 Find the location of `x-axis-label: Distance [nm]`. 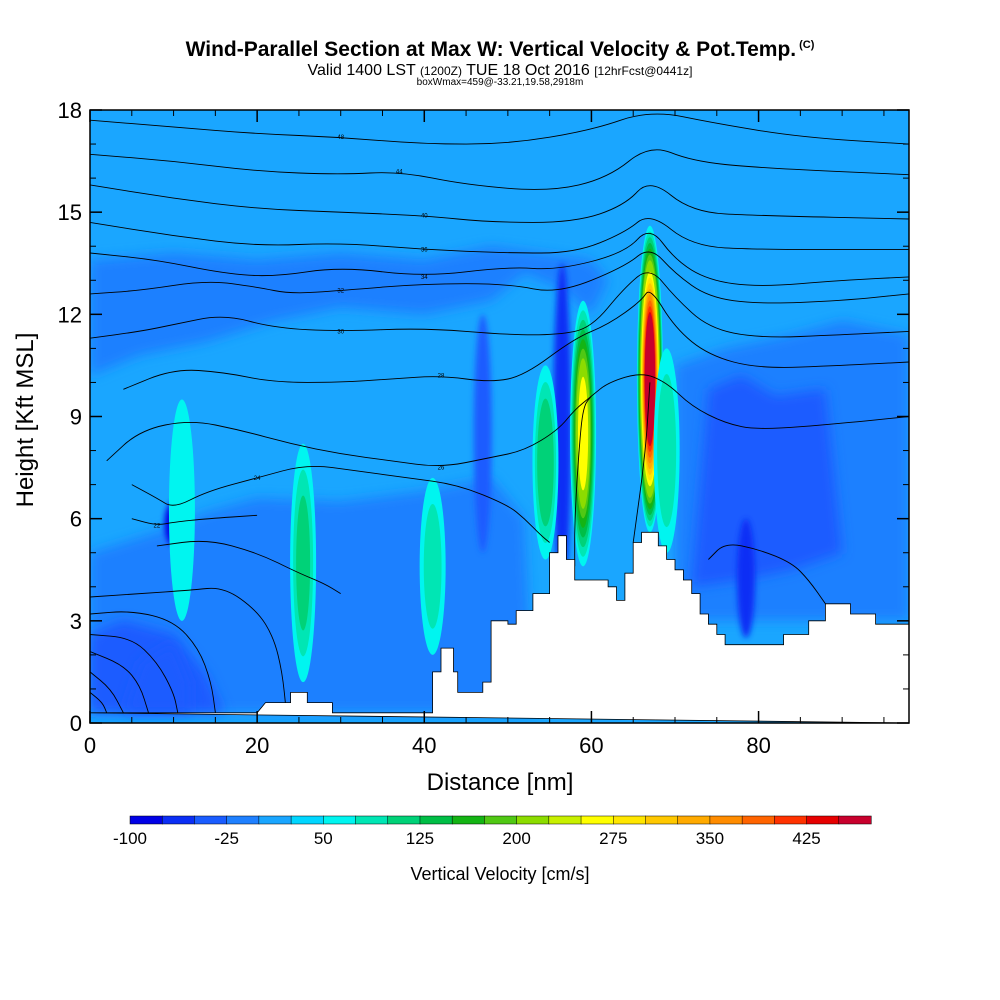

x-axis-label: Distance [nm] is located at coordinates (500, 782).